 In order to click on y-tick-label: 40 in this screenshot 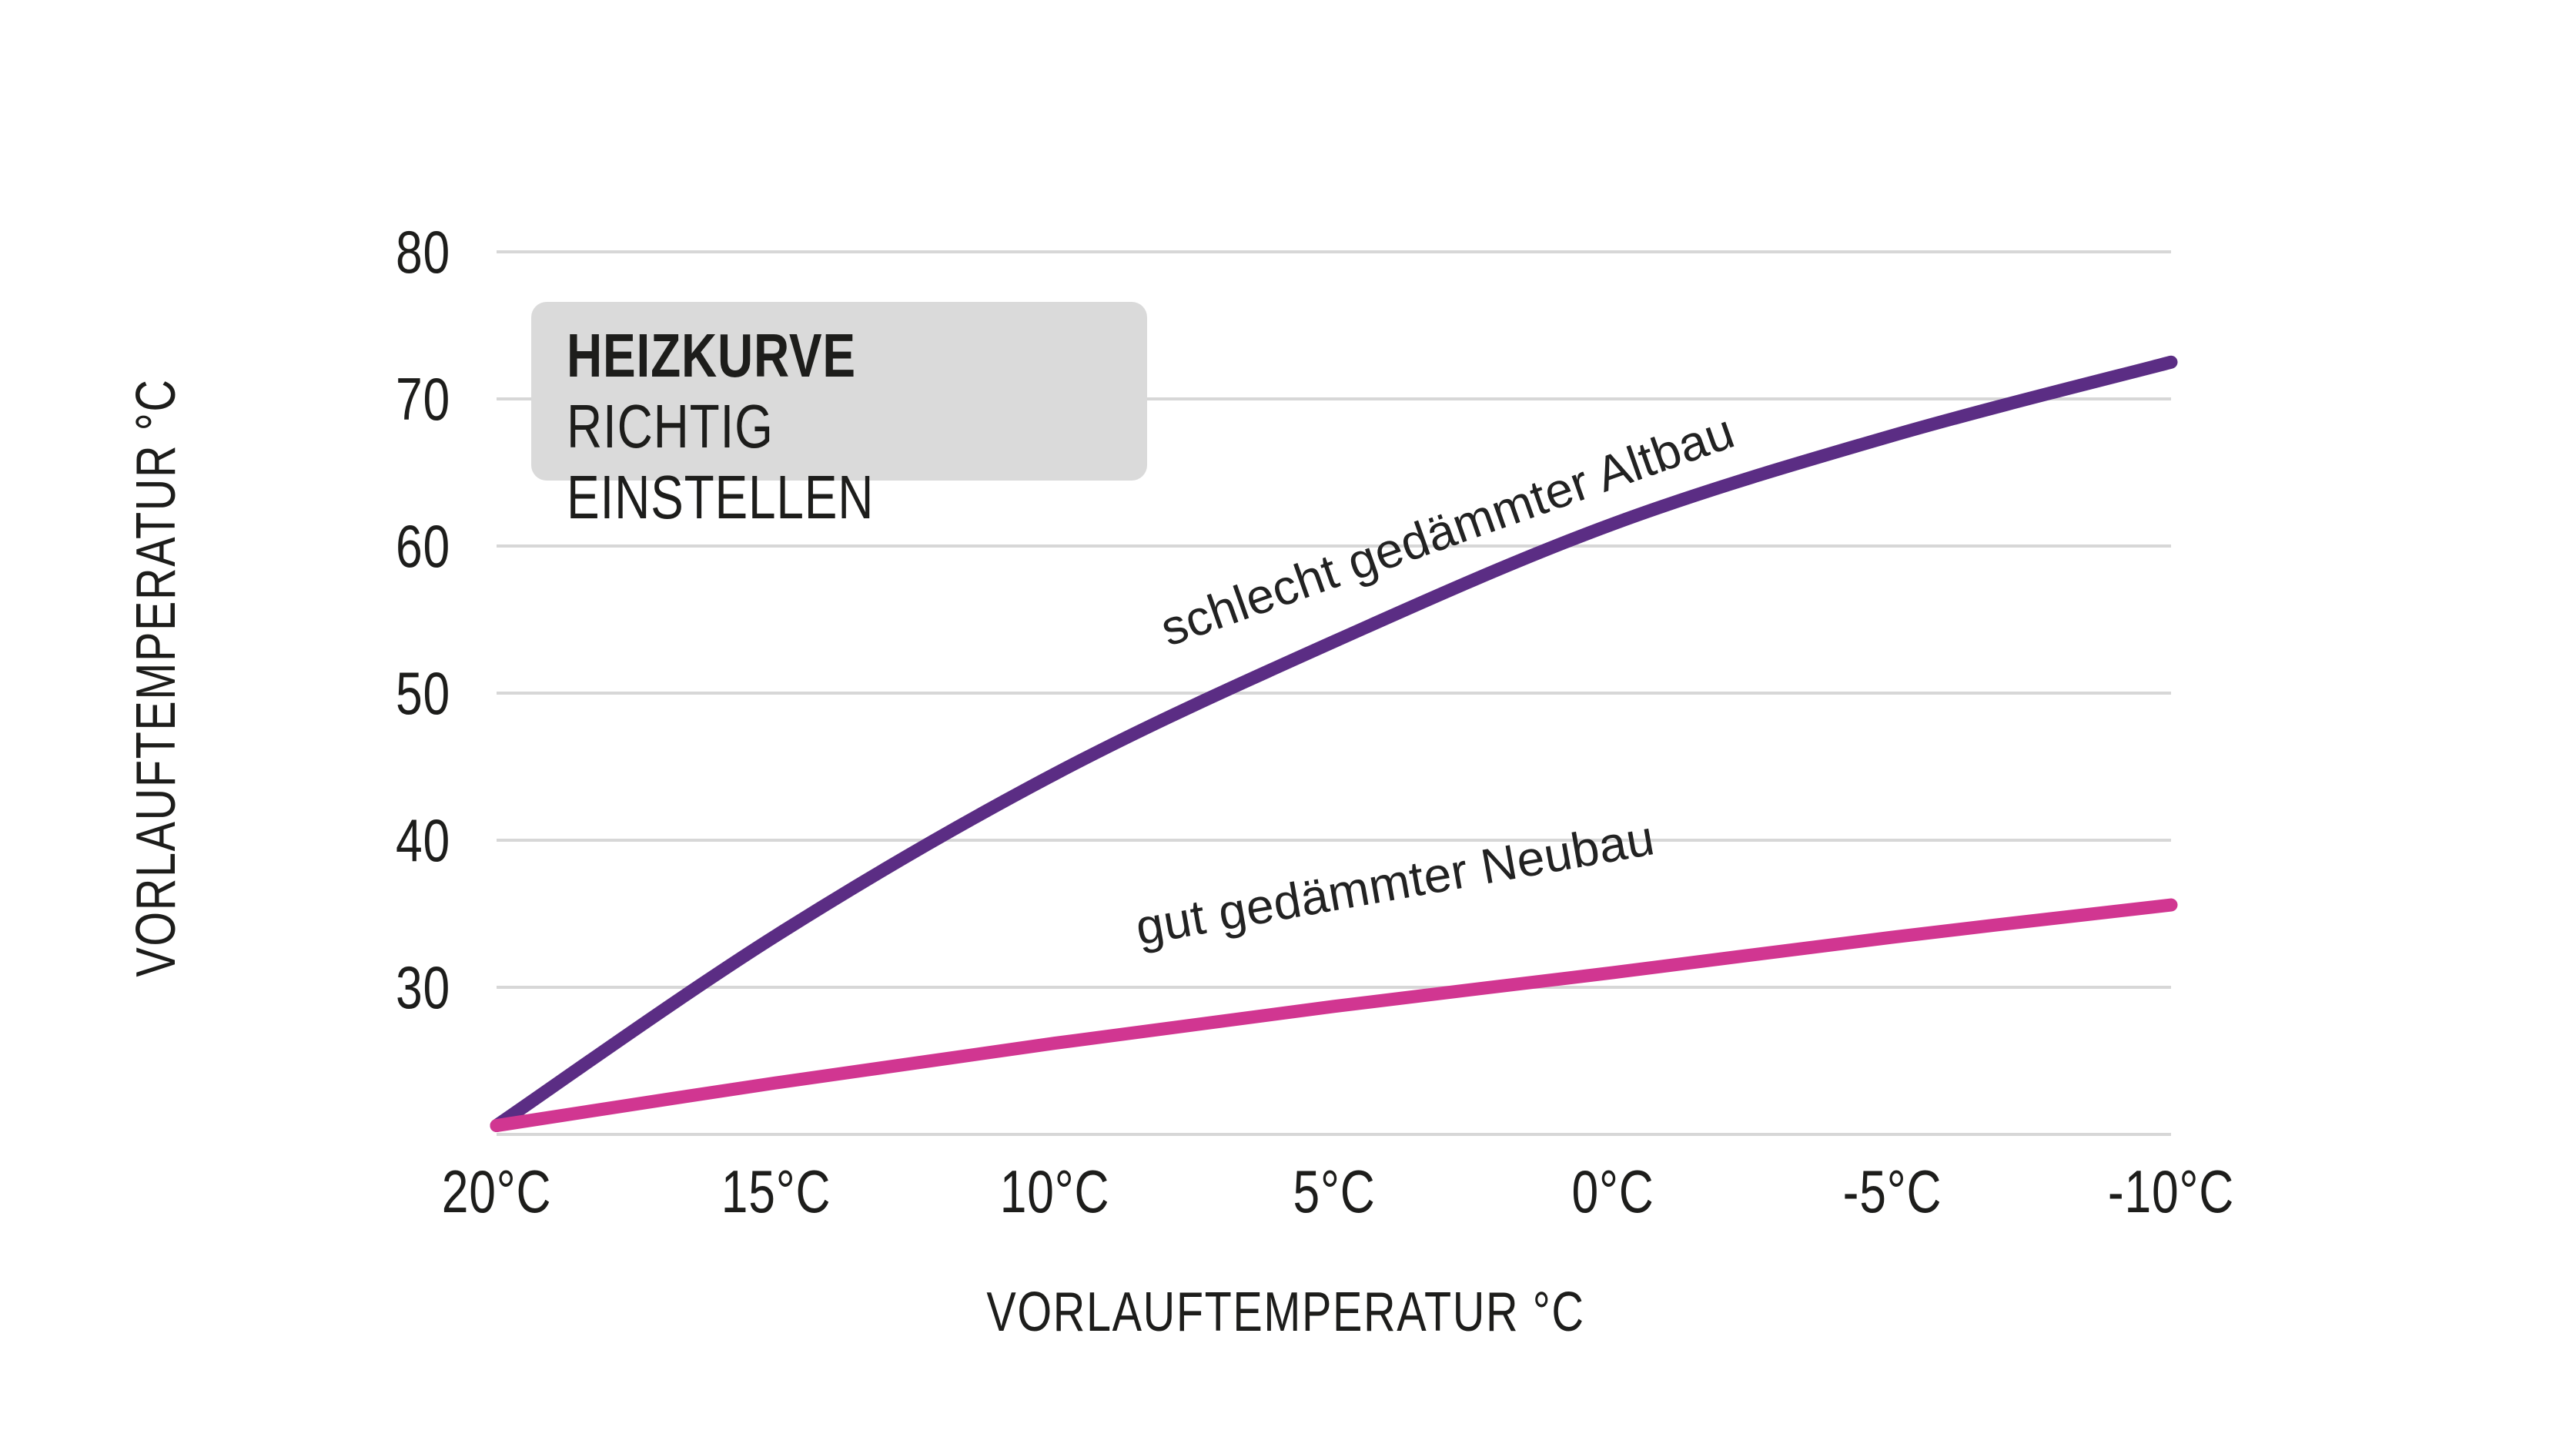, I will do `click(423, 840)`.